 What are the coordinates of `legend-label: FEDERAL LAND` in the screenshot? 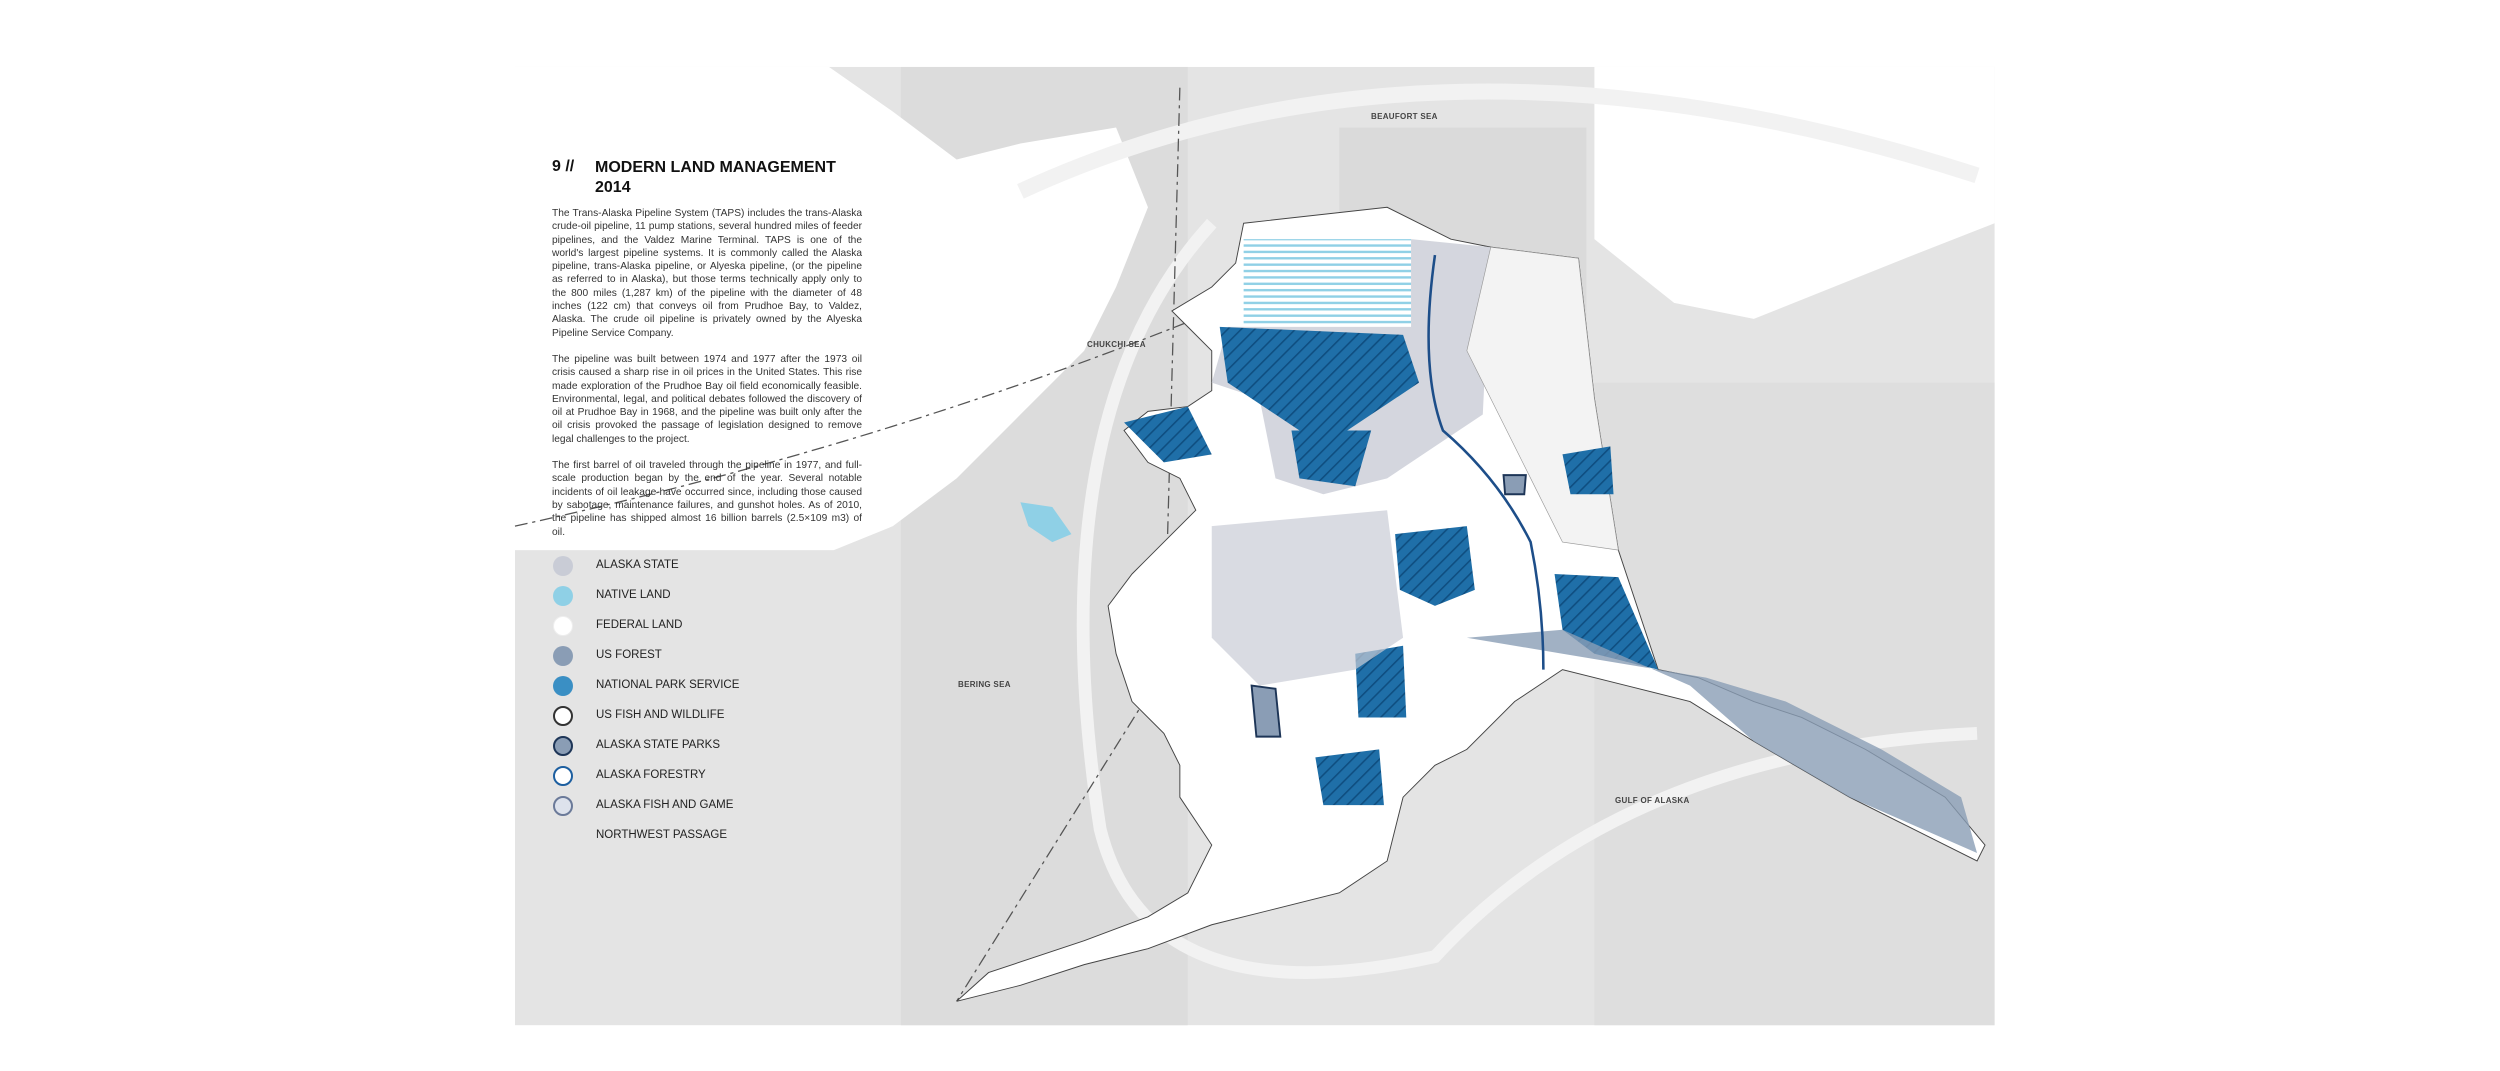 It's located at (639, 625).